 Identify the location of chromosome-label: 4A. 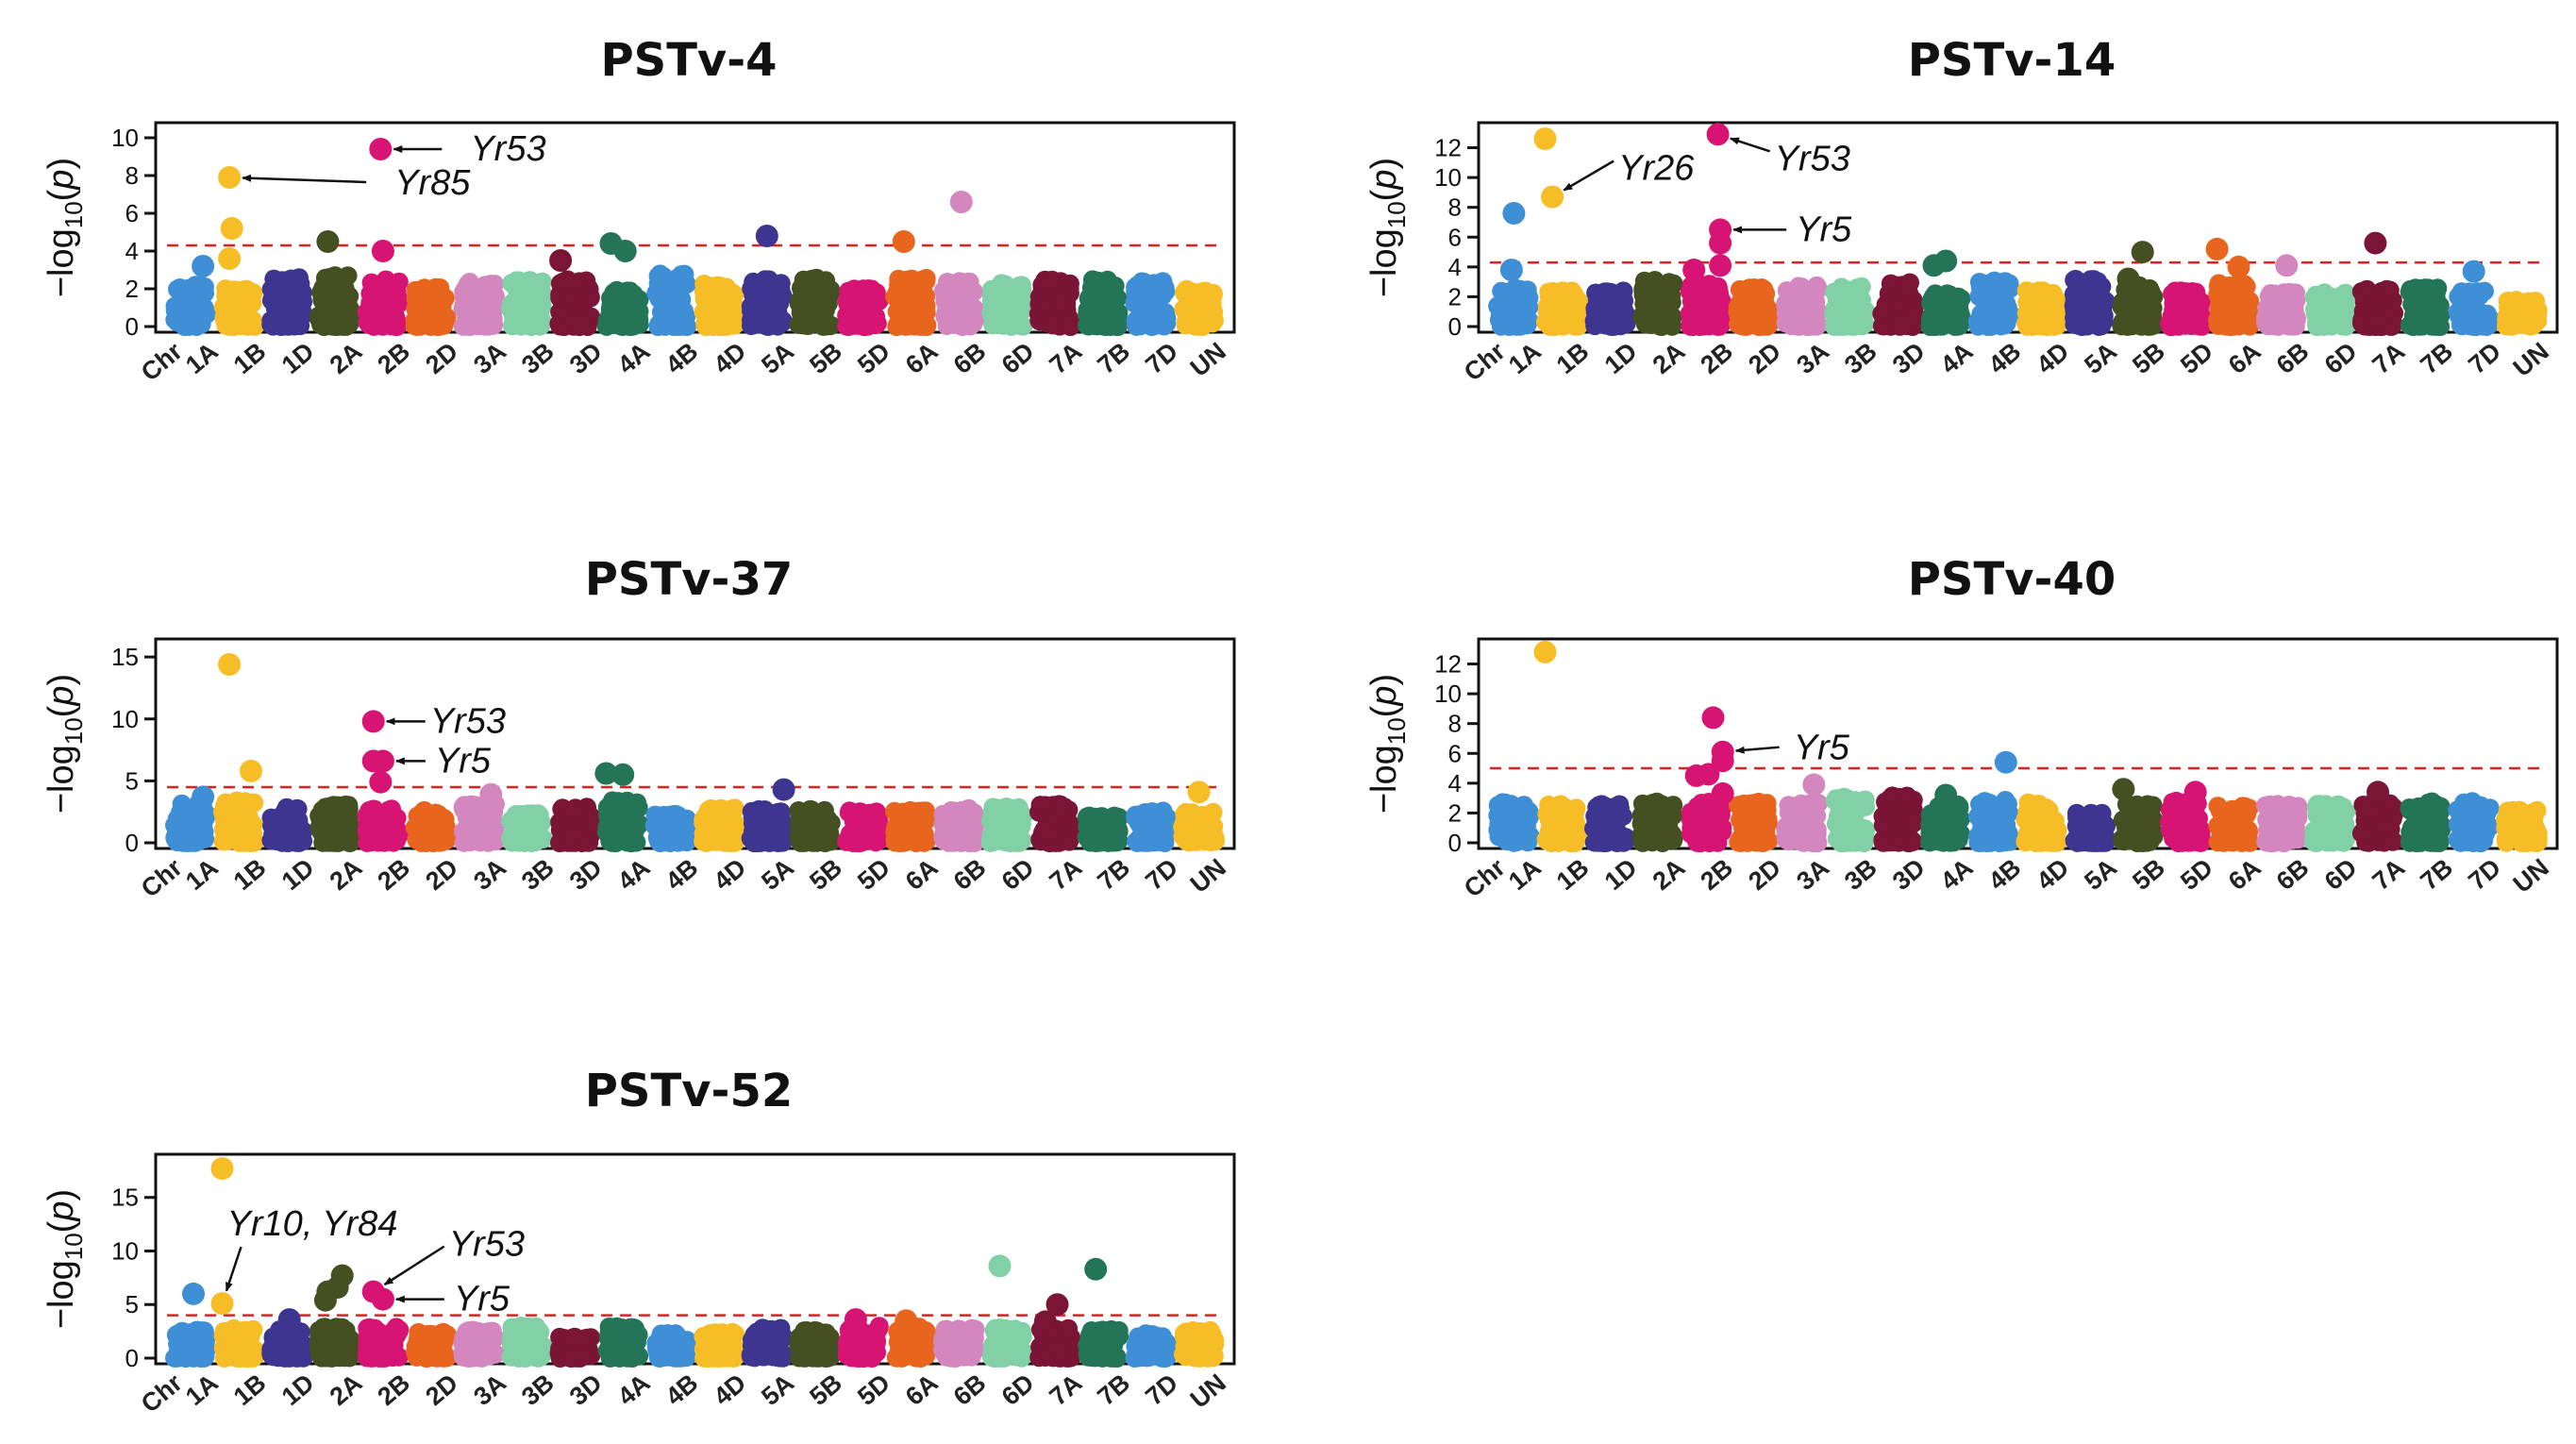
(634, 358).